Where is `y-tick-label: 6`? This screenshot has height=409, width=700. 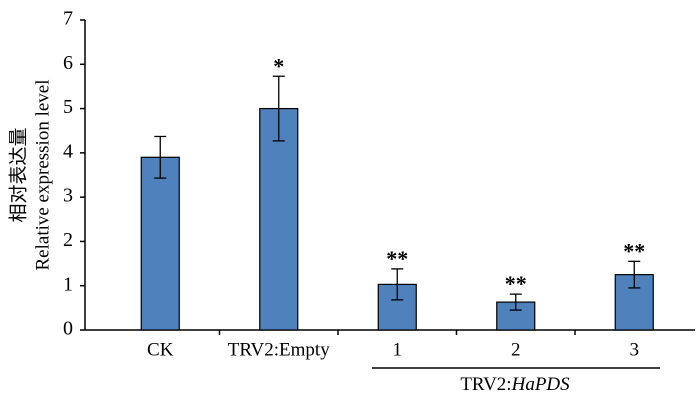
y-tick-label: 6 is located at coordinates (68, 63).